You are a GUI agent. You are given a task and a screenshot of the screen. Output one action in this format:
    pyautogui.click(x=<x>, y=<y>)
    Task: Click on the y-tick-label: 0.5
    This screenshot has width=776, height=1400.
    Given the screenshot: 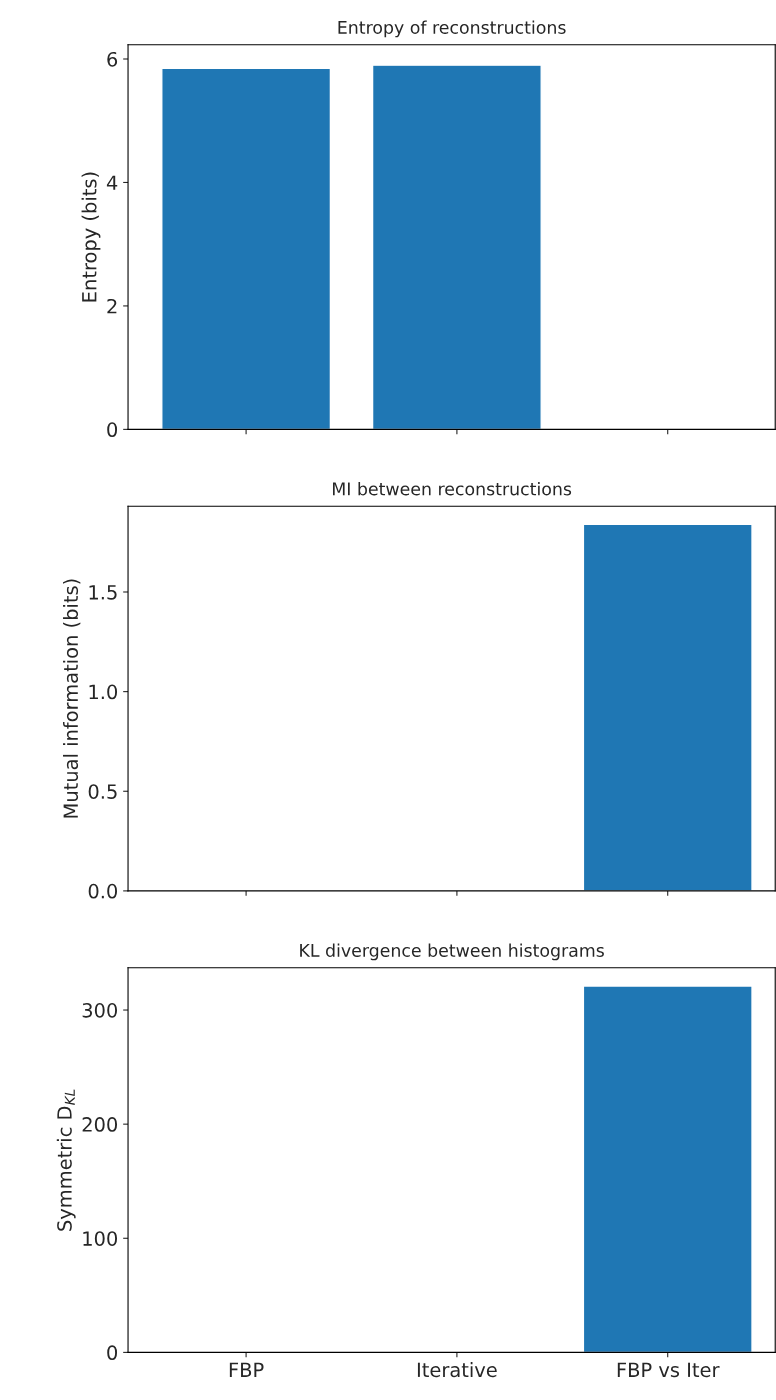 What is the action you would take?
    pyautogui.click(x=102, y=791)
    